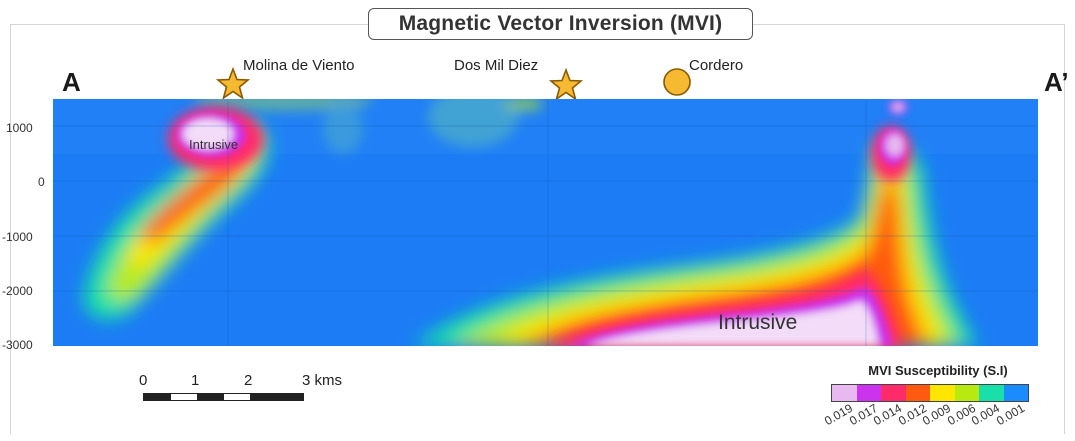  Describe the element at coordinates (71, 82) in the screenshot. I see `section-start-label: A` at that location.